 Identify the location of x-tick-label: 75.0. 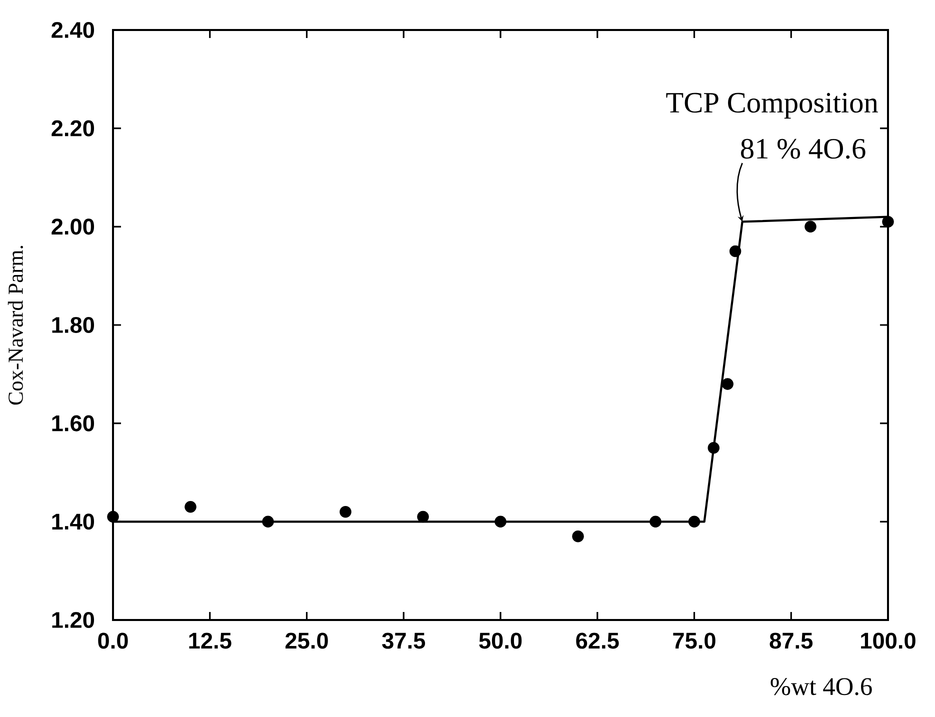
(694, 640).